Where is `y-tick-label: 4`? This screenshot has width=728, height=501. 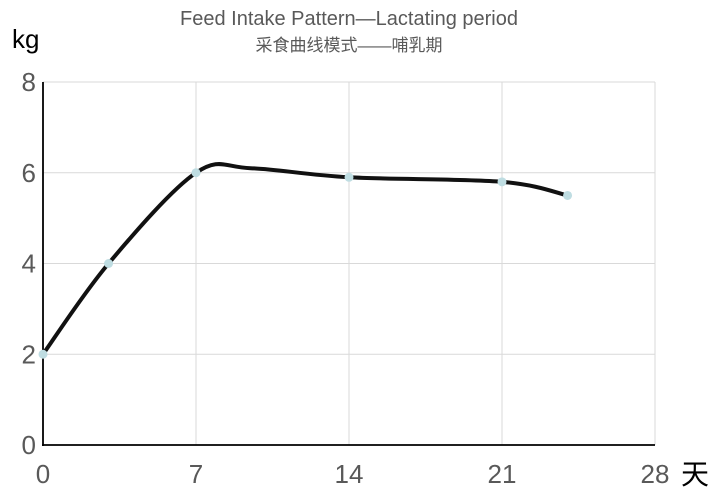 y-tick-label: 4 is located at coordinates (29, 264).